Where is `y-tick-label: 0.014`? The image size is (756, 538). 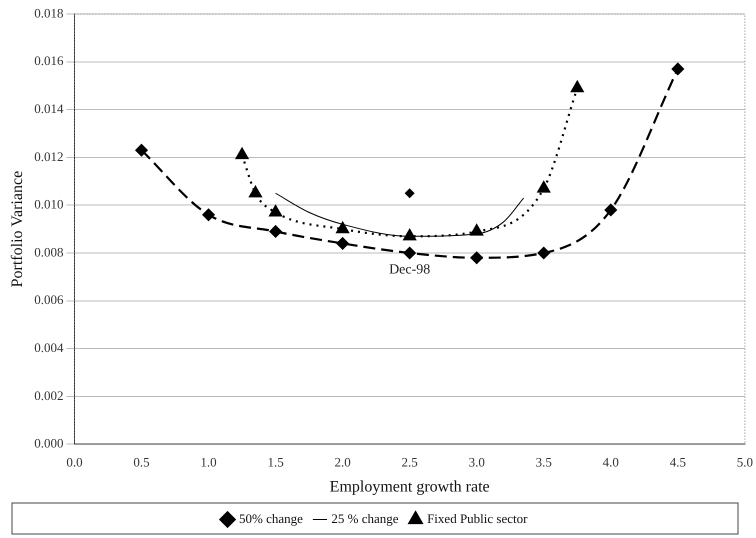 y-tick-label: 0.014 is located at coordinates (49, 108).